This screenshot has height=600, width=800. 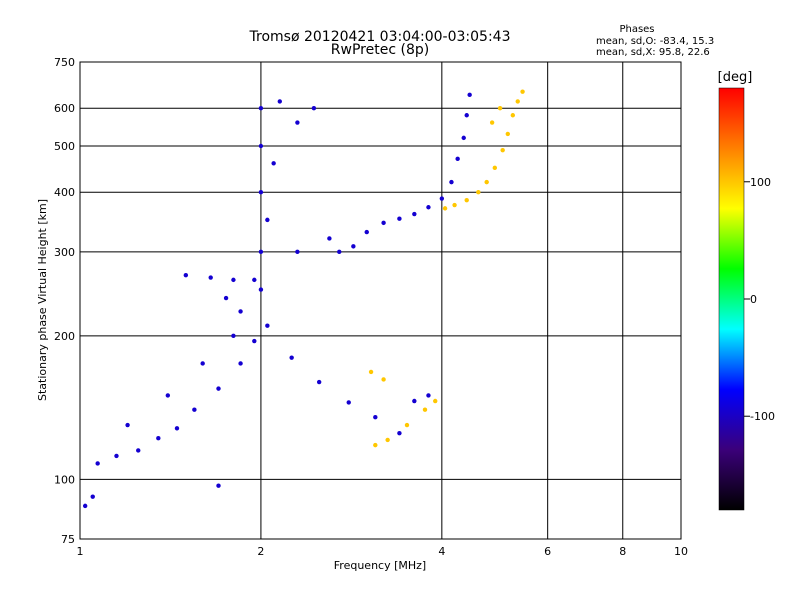 What do you see at coordinates (64, 252) in the screenshot?
I see `y-tick-label: 300` at bounding box center [64, 252].